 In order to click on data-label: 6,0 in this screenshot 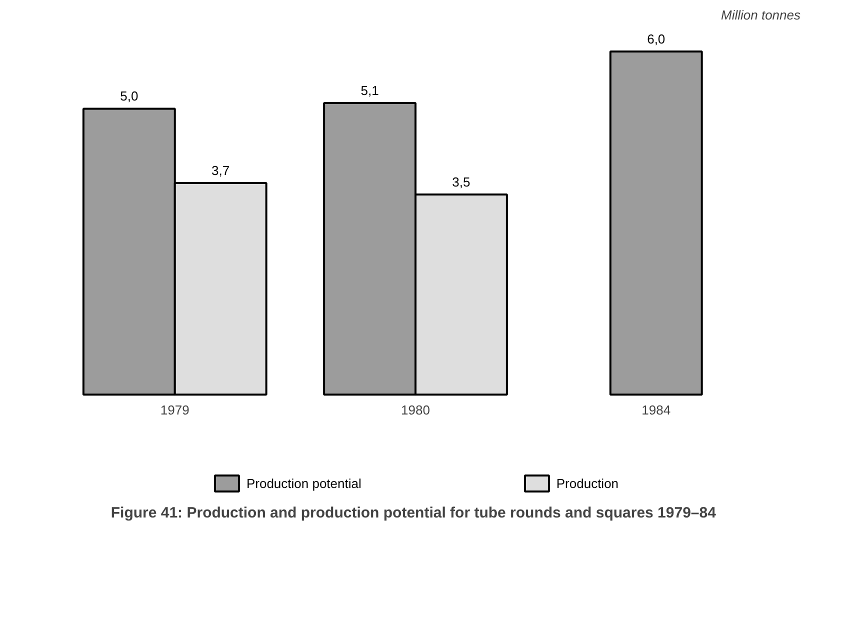, I will do `click(656, 39)`.